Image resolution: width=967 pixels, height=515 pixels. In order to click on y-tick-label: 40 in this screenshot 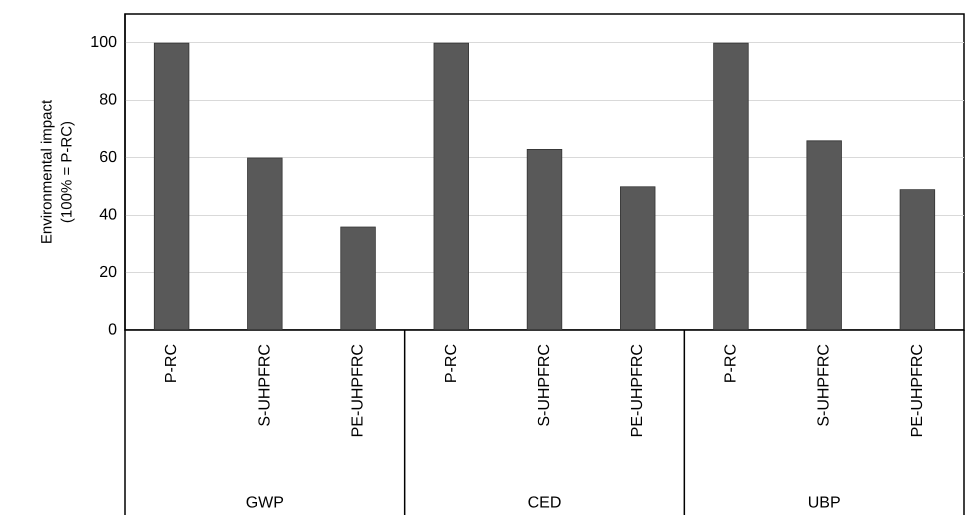, I will do `click(108, 215)`.